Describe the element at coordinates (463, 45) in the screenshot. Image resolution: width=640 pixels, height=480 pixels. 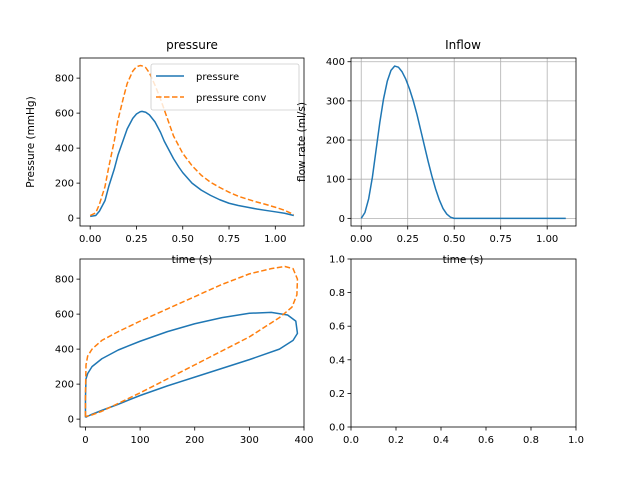
I see `inflow-subplot-title: Inflow` at that location.